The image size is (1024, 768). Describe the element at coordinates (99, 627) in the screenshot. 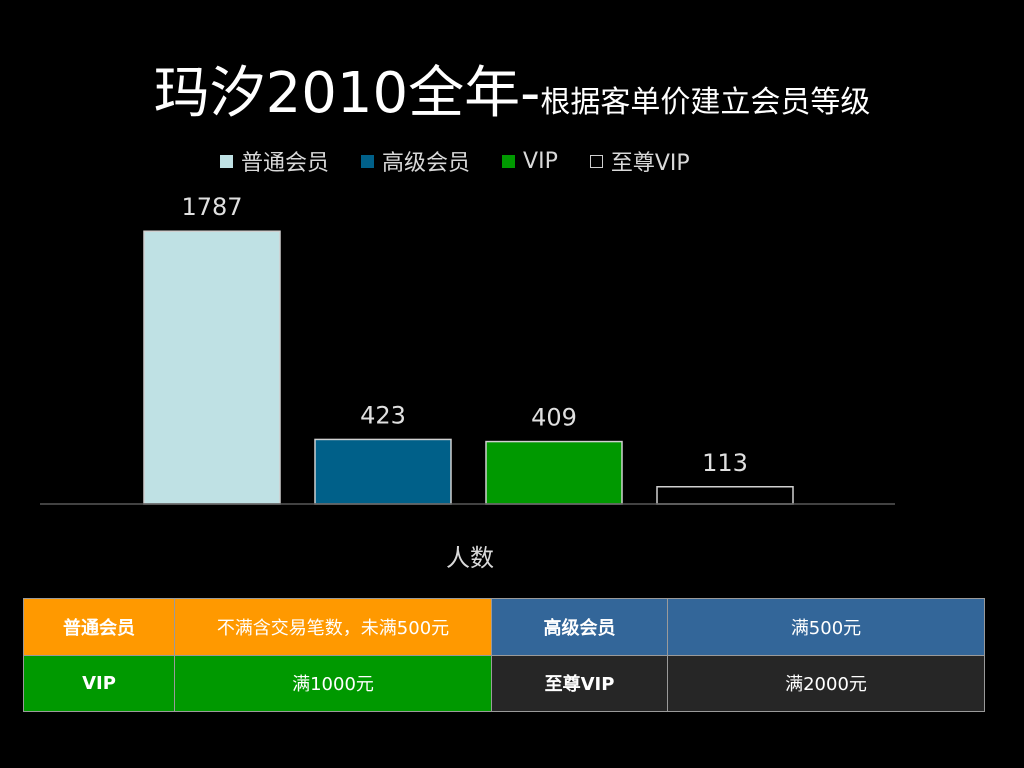

I see `tier-name-cell: 普通会员` at that location.